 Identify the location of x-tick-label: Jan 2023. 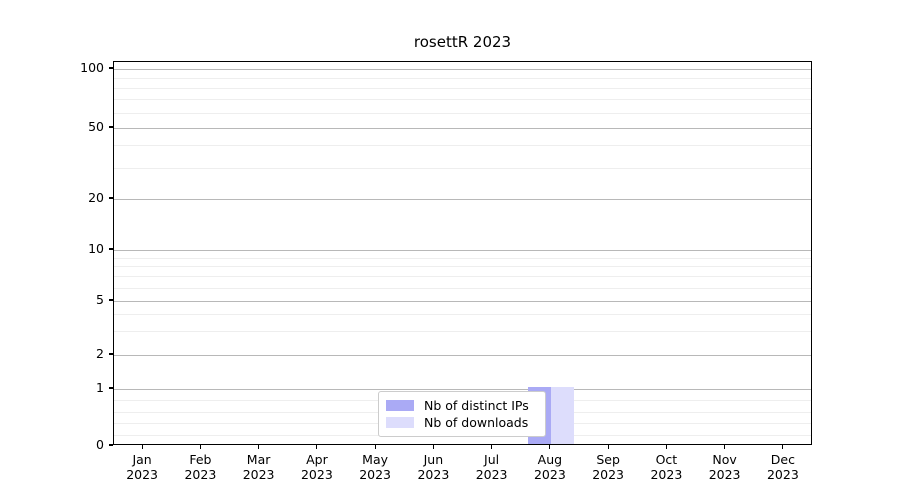
(142, 467).